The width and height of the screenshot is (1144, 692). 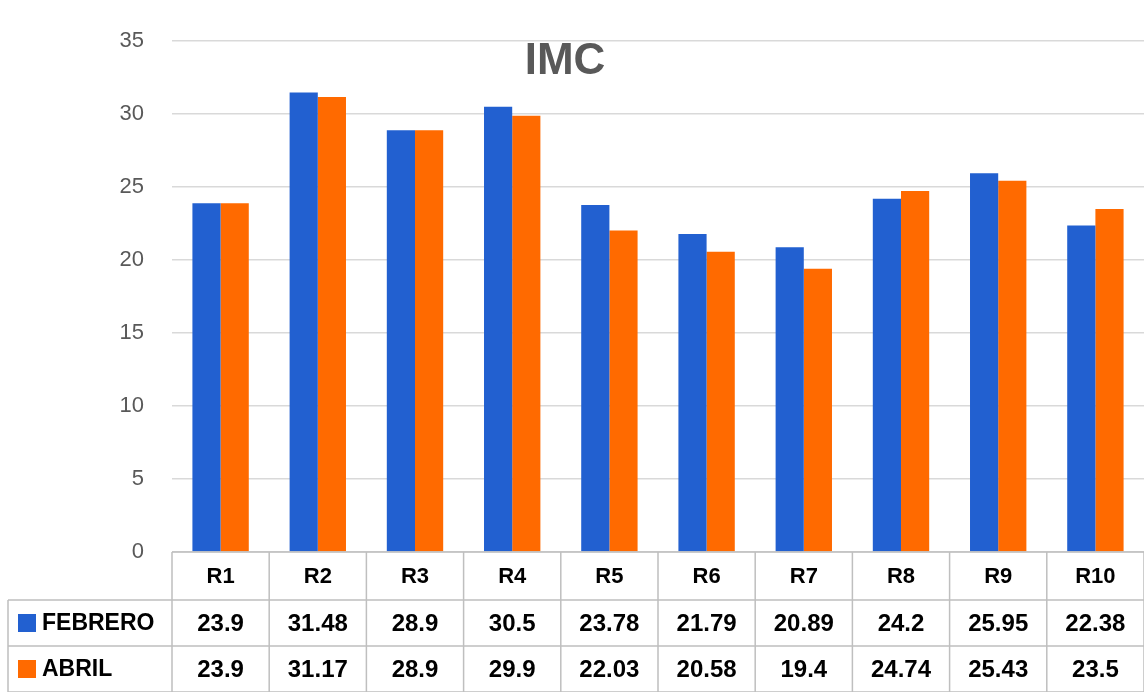 What do you see at coordinates (901, 576) in the screenshot?
I see `x-tick-label: R8` at bounding box center [901, 576].